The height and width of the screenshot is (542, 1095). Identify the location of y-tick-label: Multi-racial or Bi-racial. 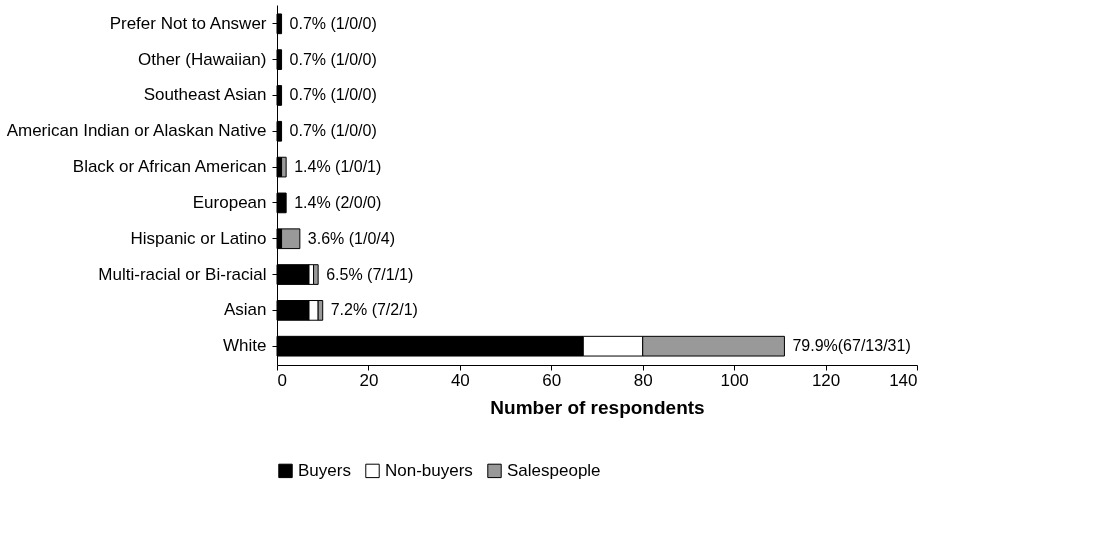
(182, 274).